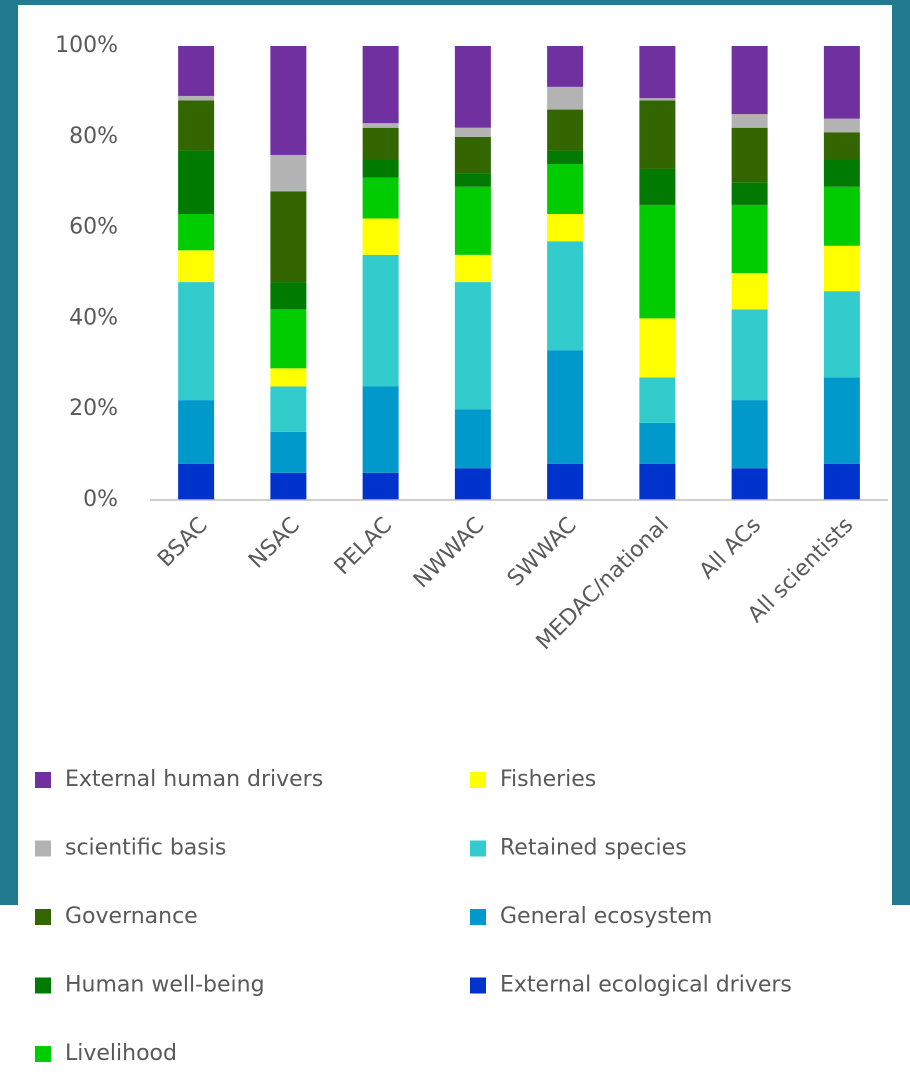 This screenshot has height=1074, width=910. I want to click on legend-label: scientific basis, so click(145, 848).